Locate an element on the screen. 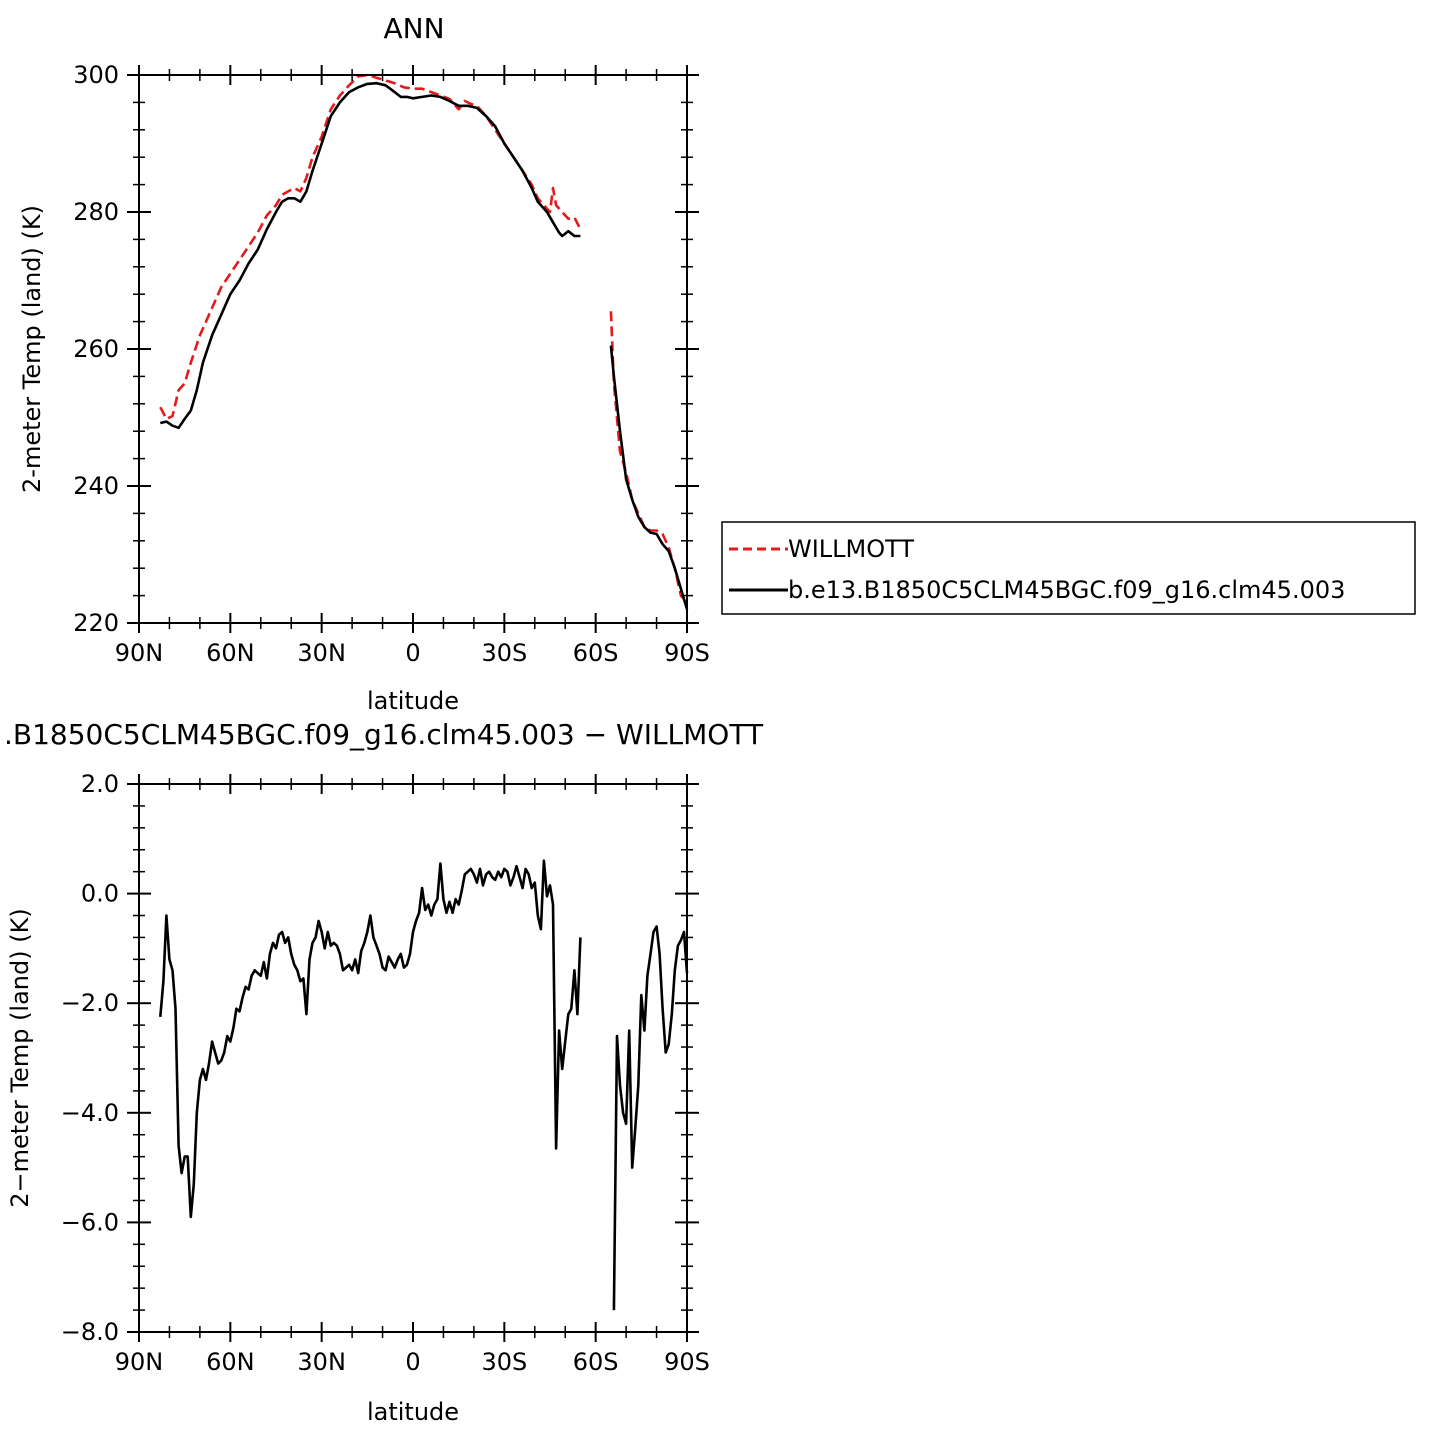 Image resolution: width=1435 pixels, height=1435 pixels. top-ytick-label-2: 260 is located at coordinates (96, 349).